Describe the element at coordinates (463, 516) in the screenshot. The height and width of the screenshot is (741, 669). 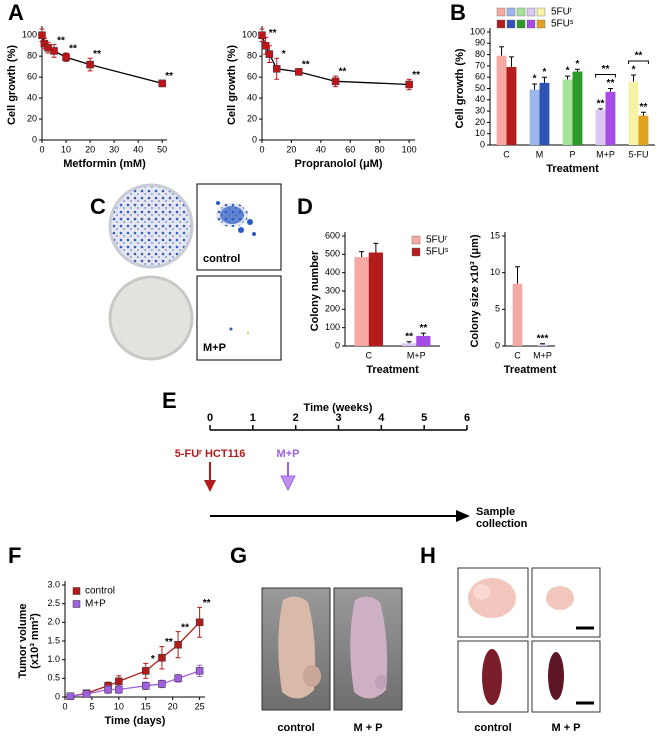
I see `time-arrowhead` at that location.